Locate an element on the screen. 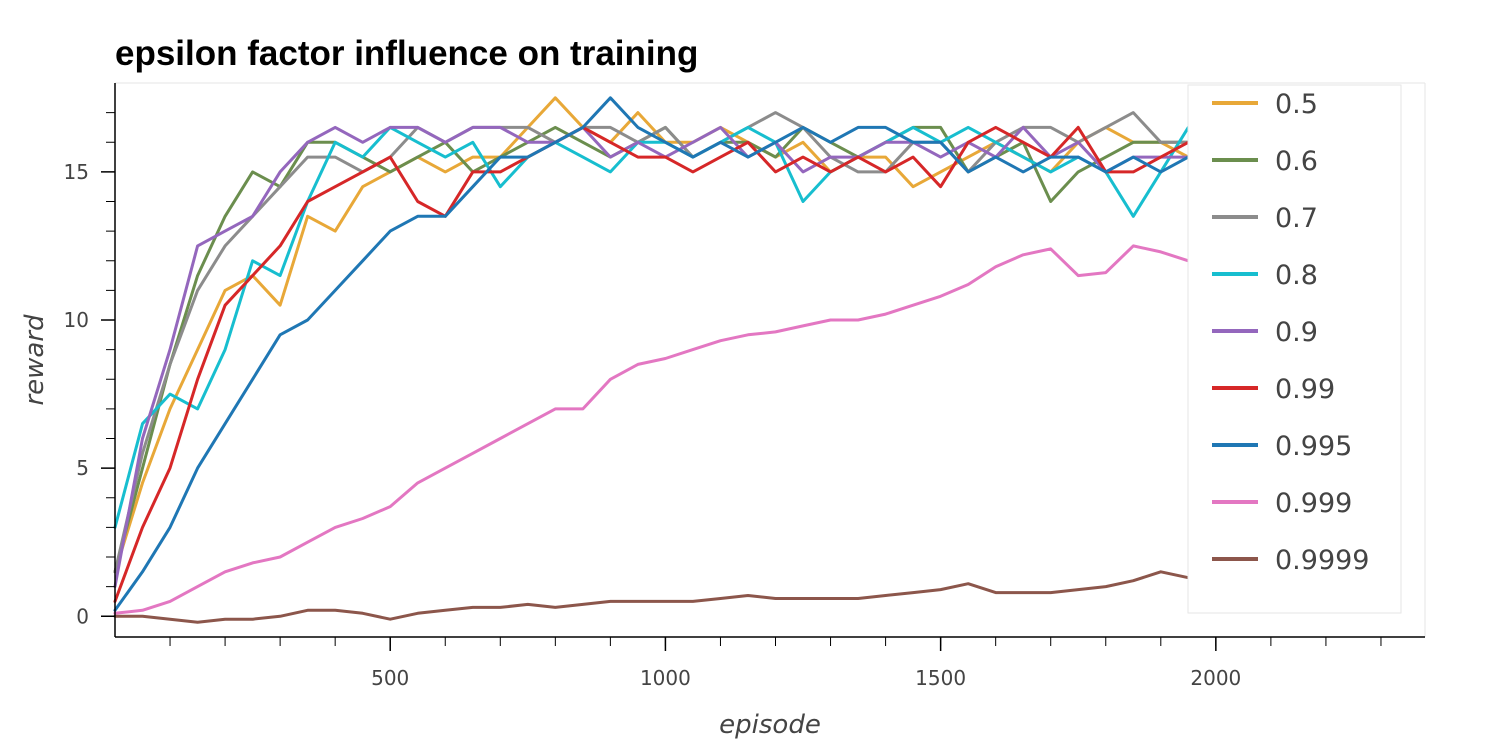  chart-title: epsilon factor influence on training is located at coordinates (406, 53).